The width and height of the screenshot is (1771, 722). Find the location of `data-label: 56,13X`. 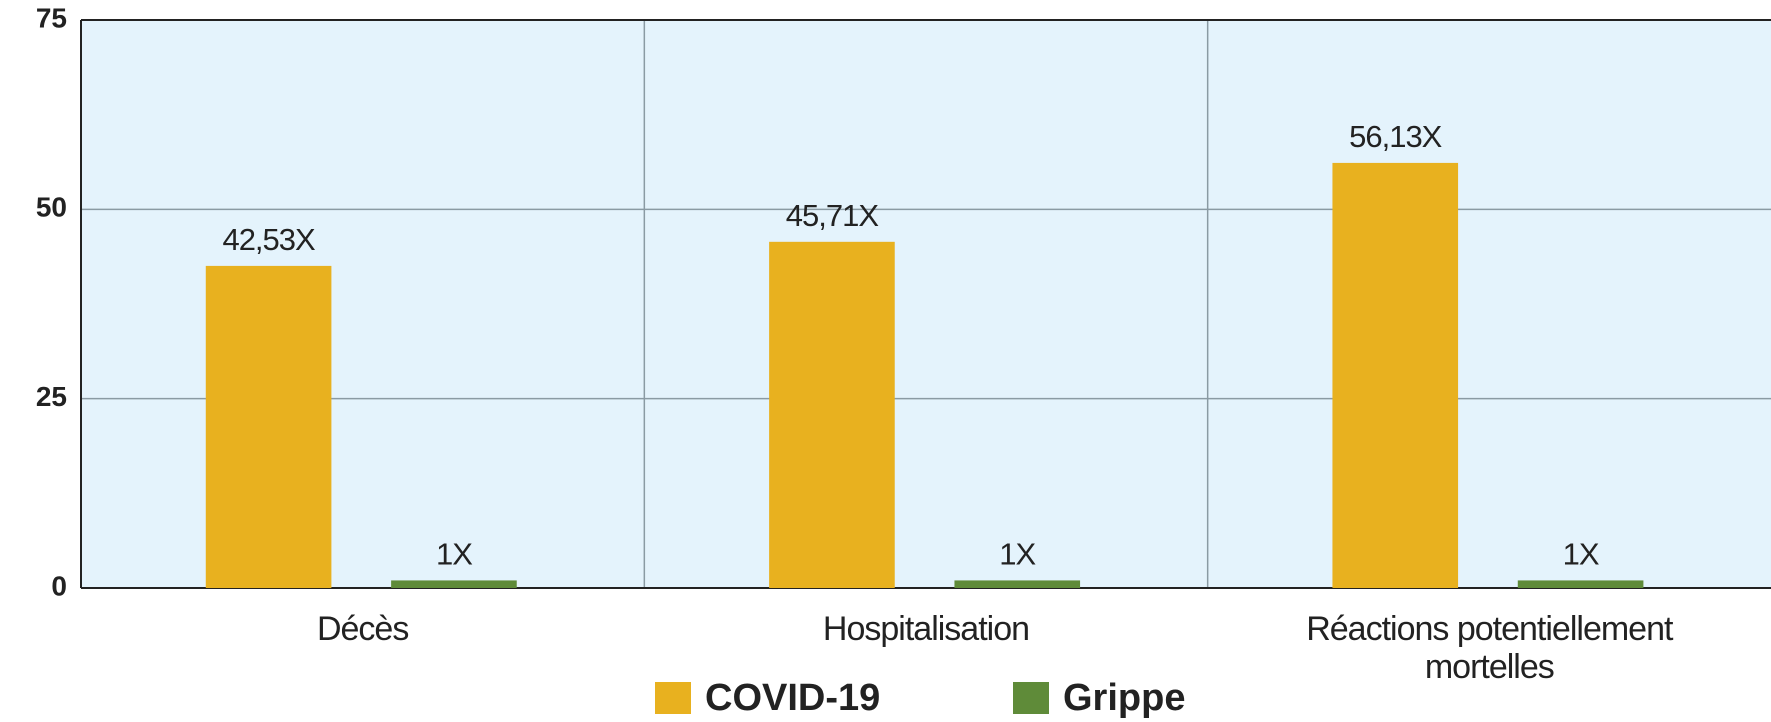

data-label: 56,13X is located at coordinates (1396, 136).